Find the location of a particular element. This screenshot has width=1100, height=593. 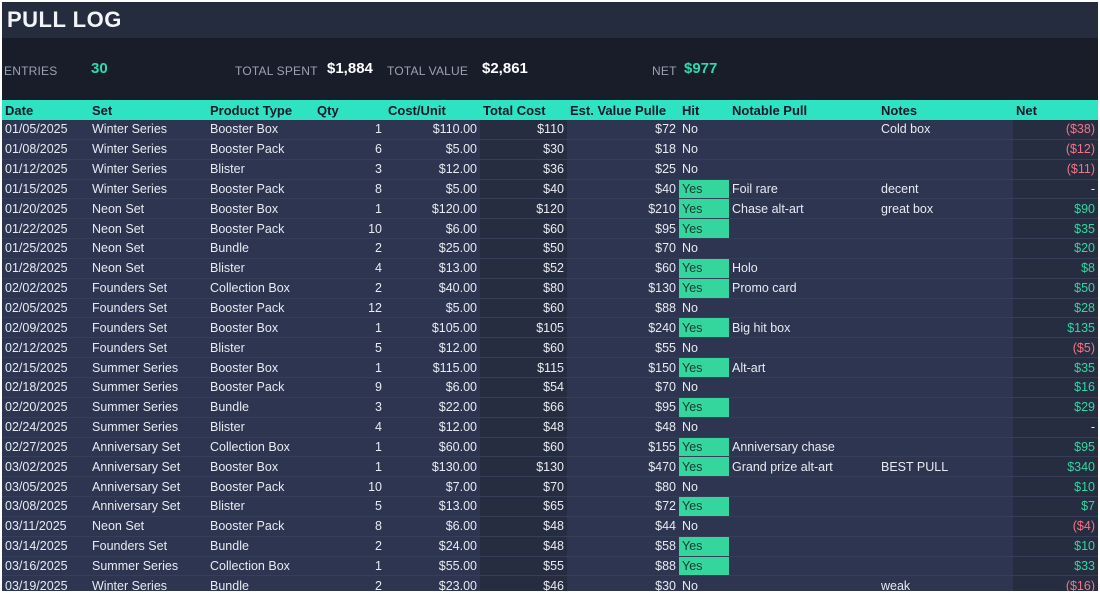

cost-unit-cell: $24.00 is located at coordinates (432, 546).